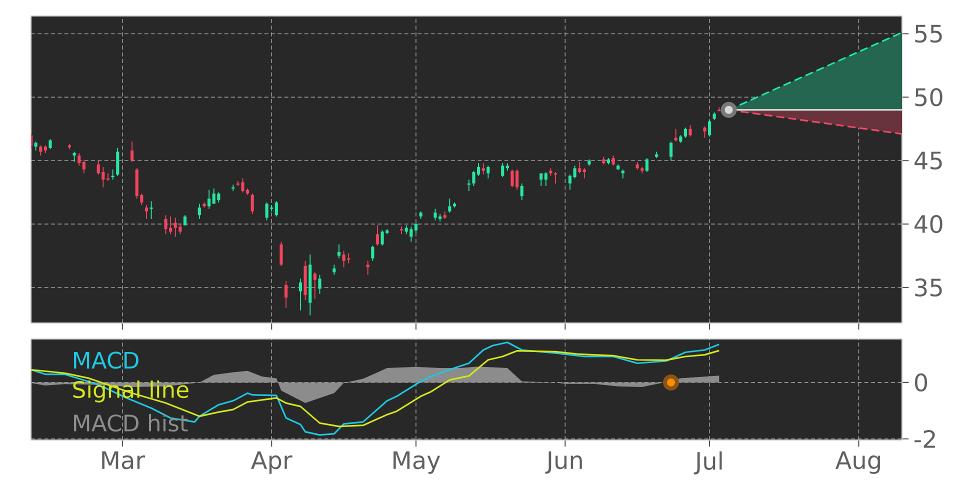  What do you see at coordinates (928, 97) in the screenshot?
I see `y-tick-label: 50` at bounding box center [928, 97].